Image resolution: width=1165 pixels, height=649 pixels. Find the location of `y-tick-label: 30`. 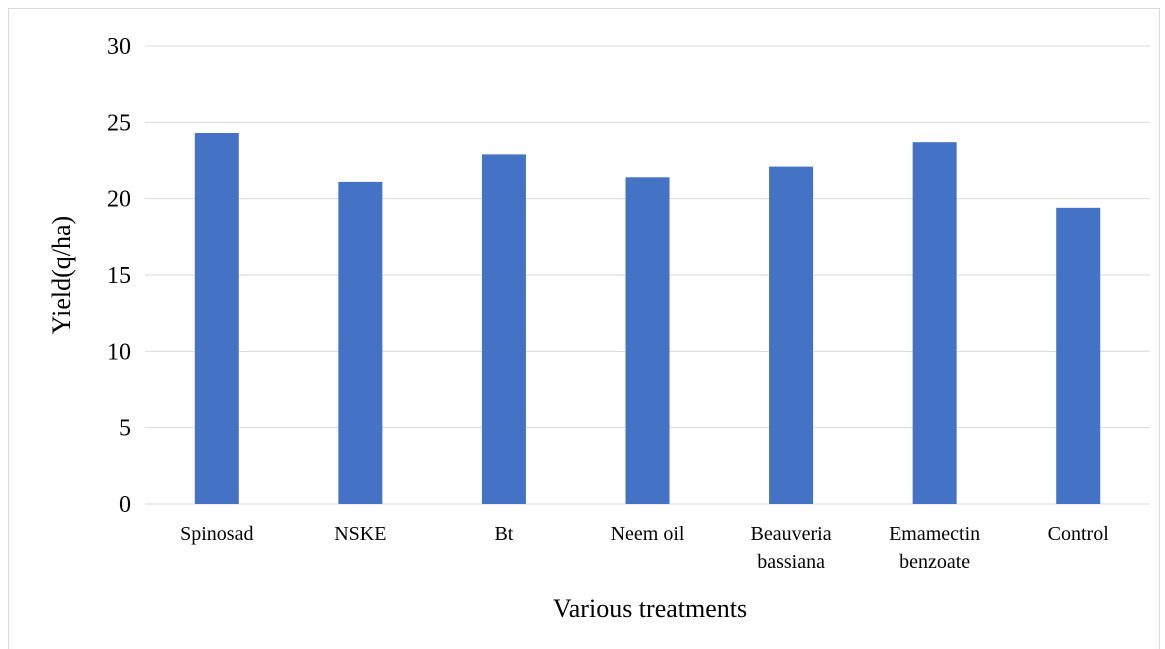

y-tick-label: 30 is located at coordinates (119, 47).